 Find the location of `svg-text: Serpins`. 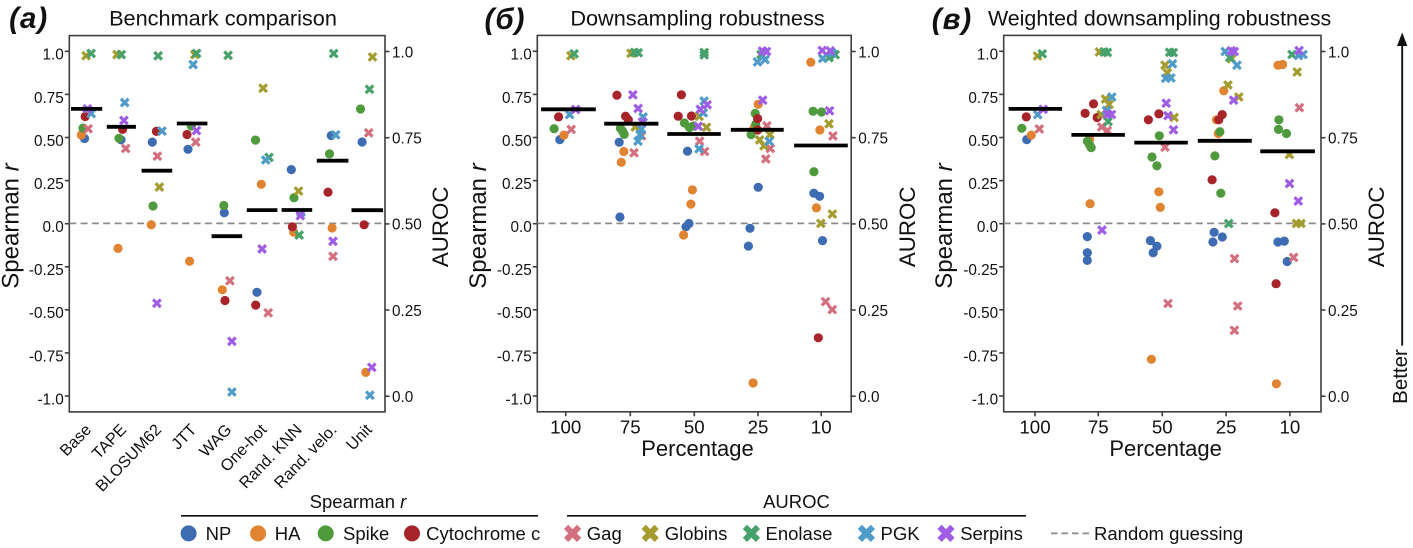

svg-text: Serpins is located at coordinates (991, 533).